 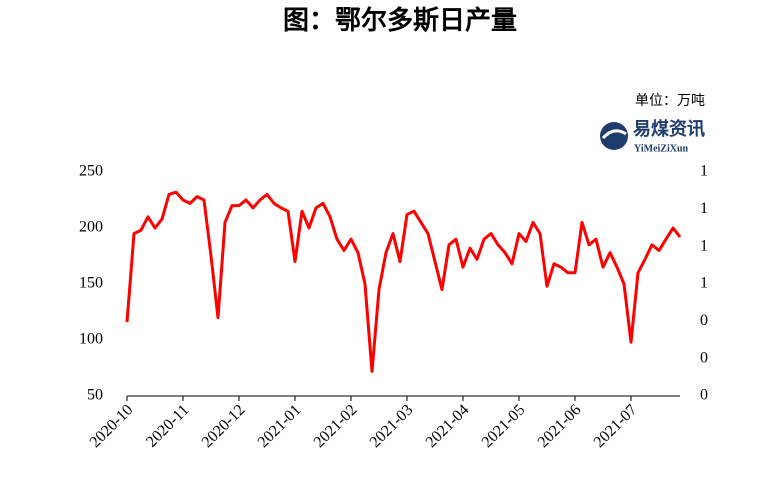 I want to click on x-tick-label: 2020-10, so click(x=112, y=426).